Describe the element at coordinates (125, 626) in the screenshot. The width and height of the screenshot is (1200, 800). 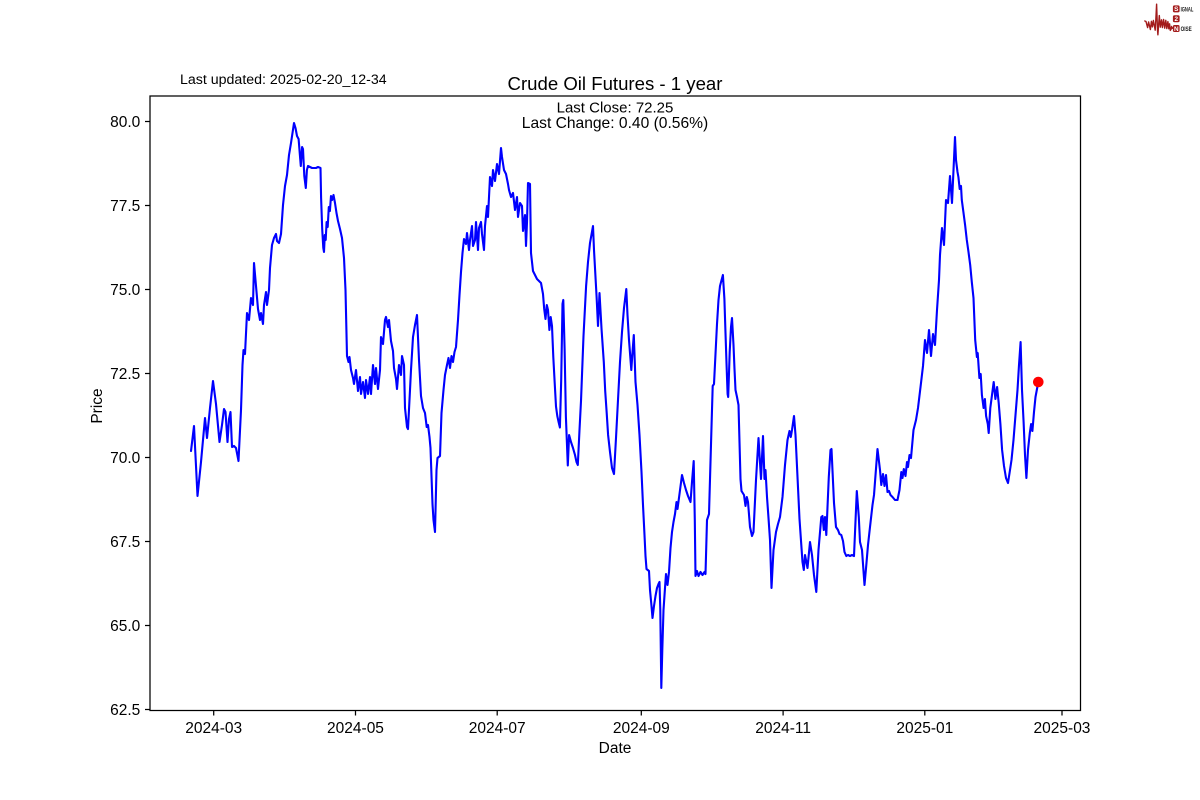
I see `svg-text: 65.0` at that location.